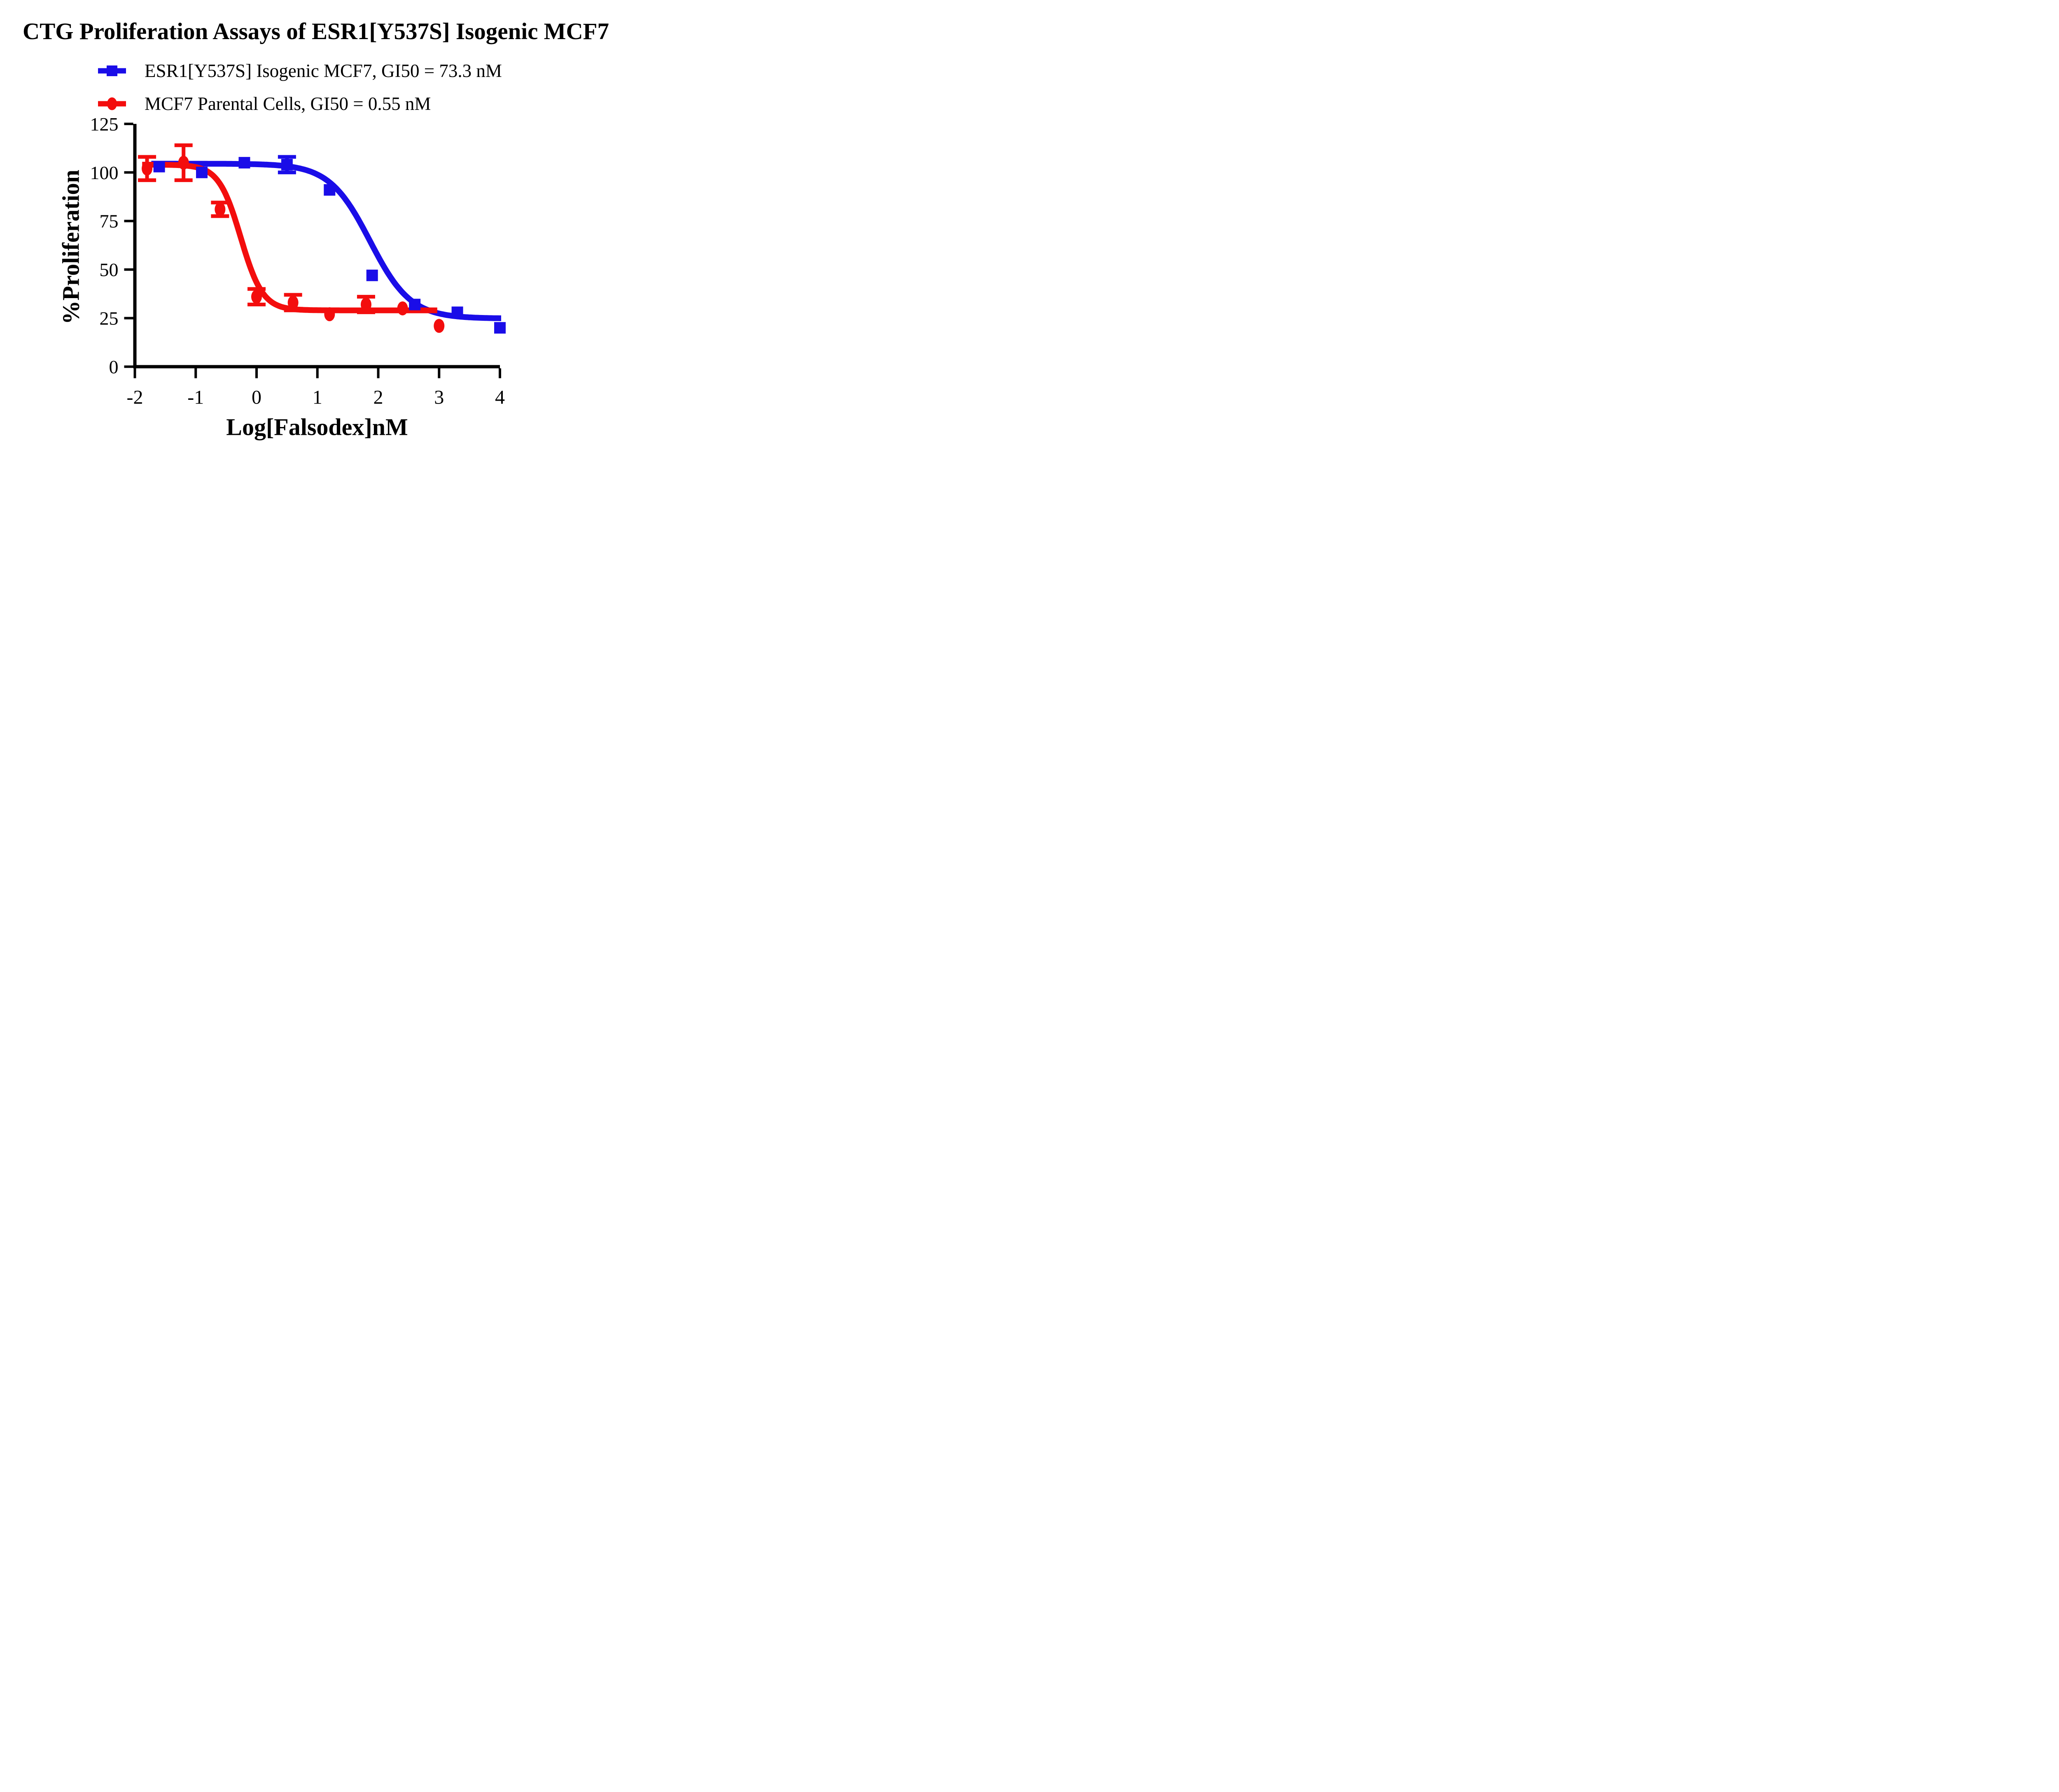 The width and height of the screenshot is (2059, 1792). I want to click on y-tick-label: 100, so click(104, 172).